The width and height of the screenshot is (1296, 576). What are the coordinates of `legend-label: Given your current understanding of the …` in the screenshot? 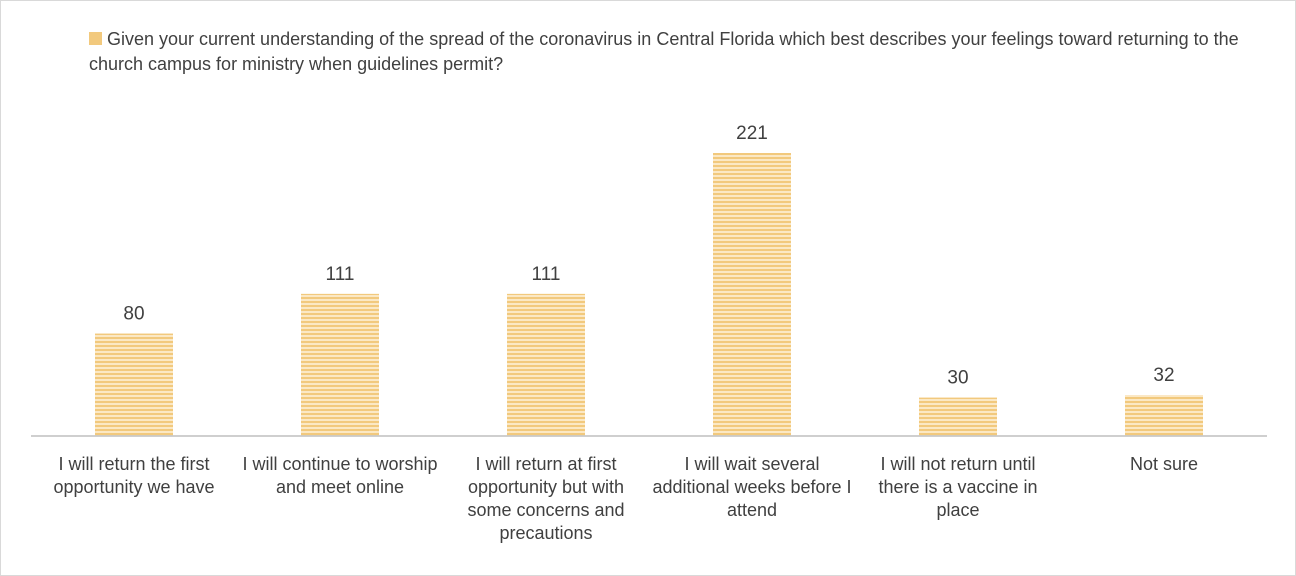 It's located at (664, 51).